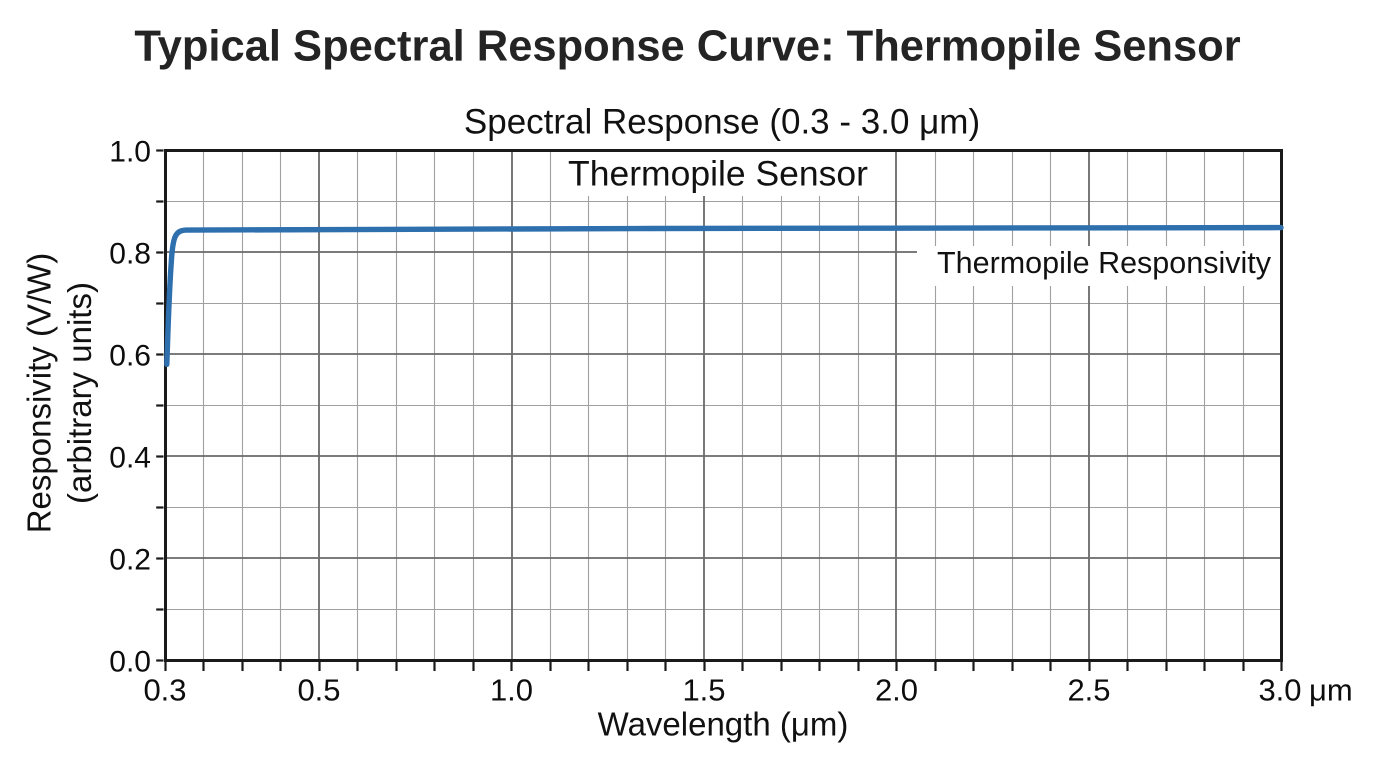 This screenshot has height=768, width=1376. What do you see at coordinates (164, 690) in the screenshot?
I see `svg-text: 0.3` at bounding box center [164, 690].